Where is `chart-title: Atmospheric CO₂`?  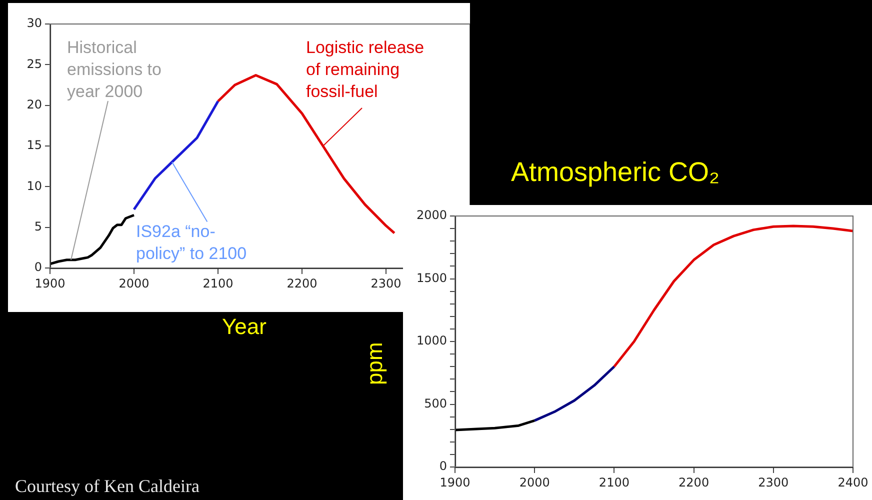
chart-title: Atmospheric CO₂ is located at coordinates (615, 172).